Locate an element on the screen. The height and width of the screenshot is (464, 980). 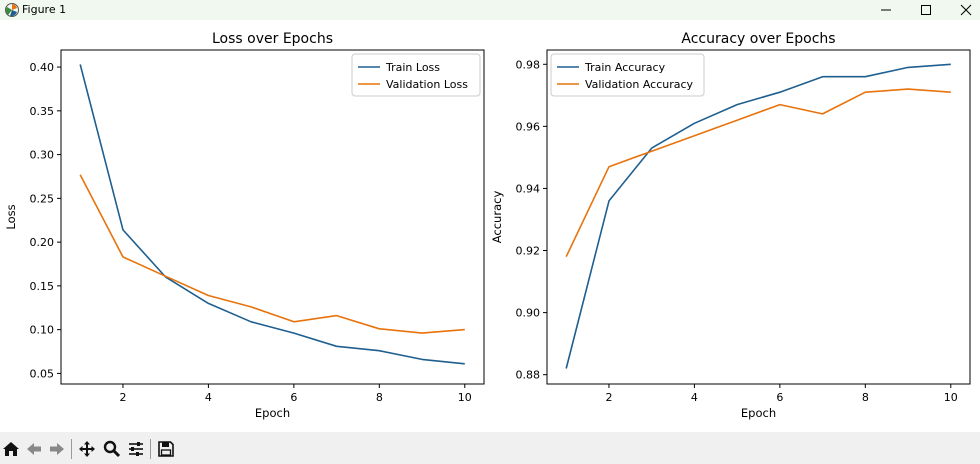
zoom-button is located at coordinates (112, 449).